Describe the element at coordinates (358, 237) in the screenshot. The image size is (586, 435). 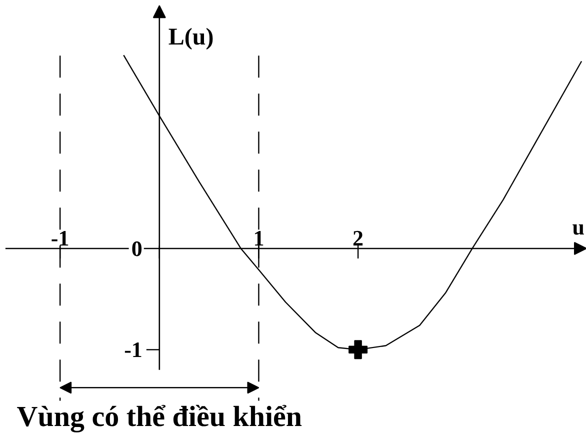
I see `x-tick-label: 2` at that location.